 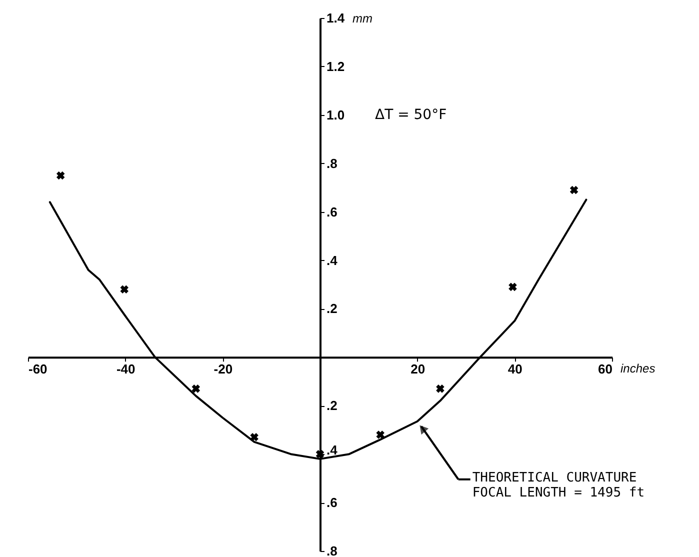 What do you see at coordinates (638, 369) in the screenshot?
I see `x-axis-title: inches` at bounding box center [638, 369].